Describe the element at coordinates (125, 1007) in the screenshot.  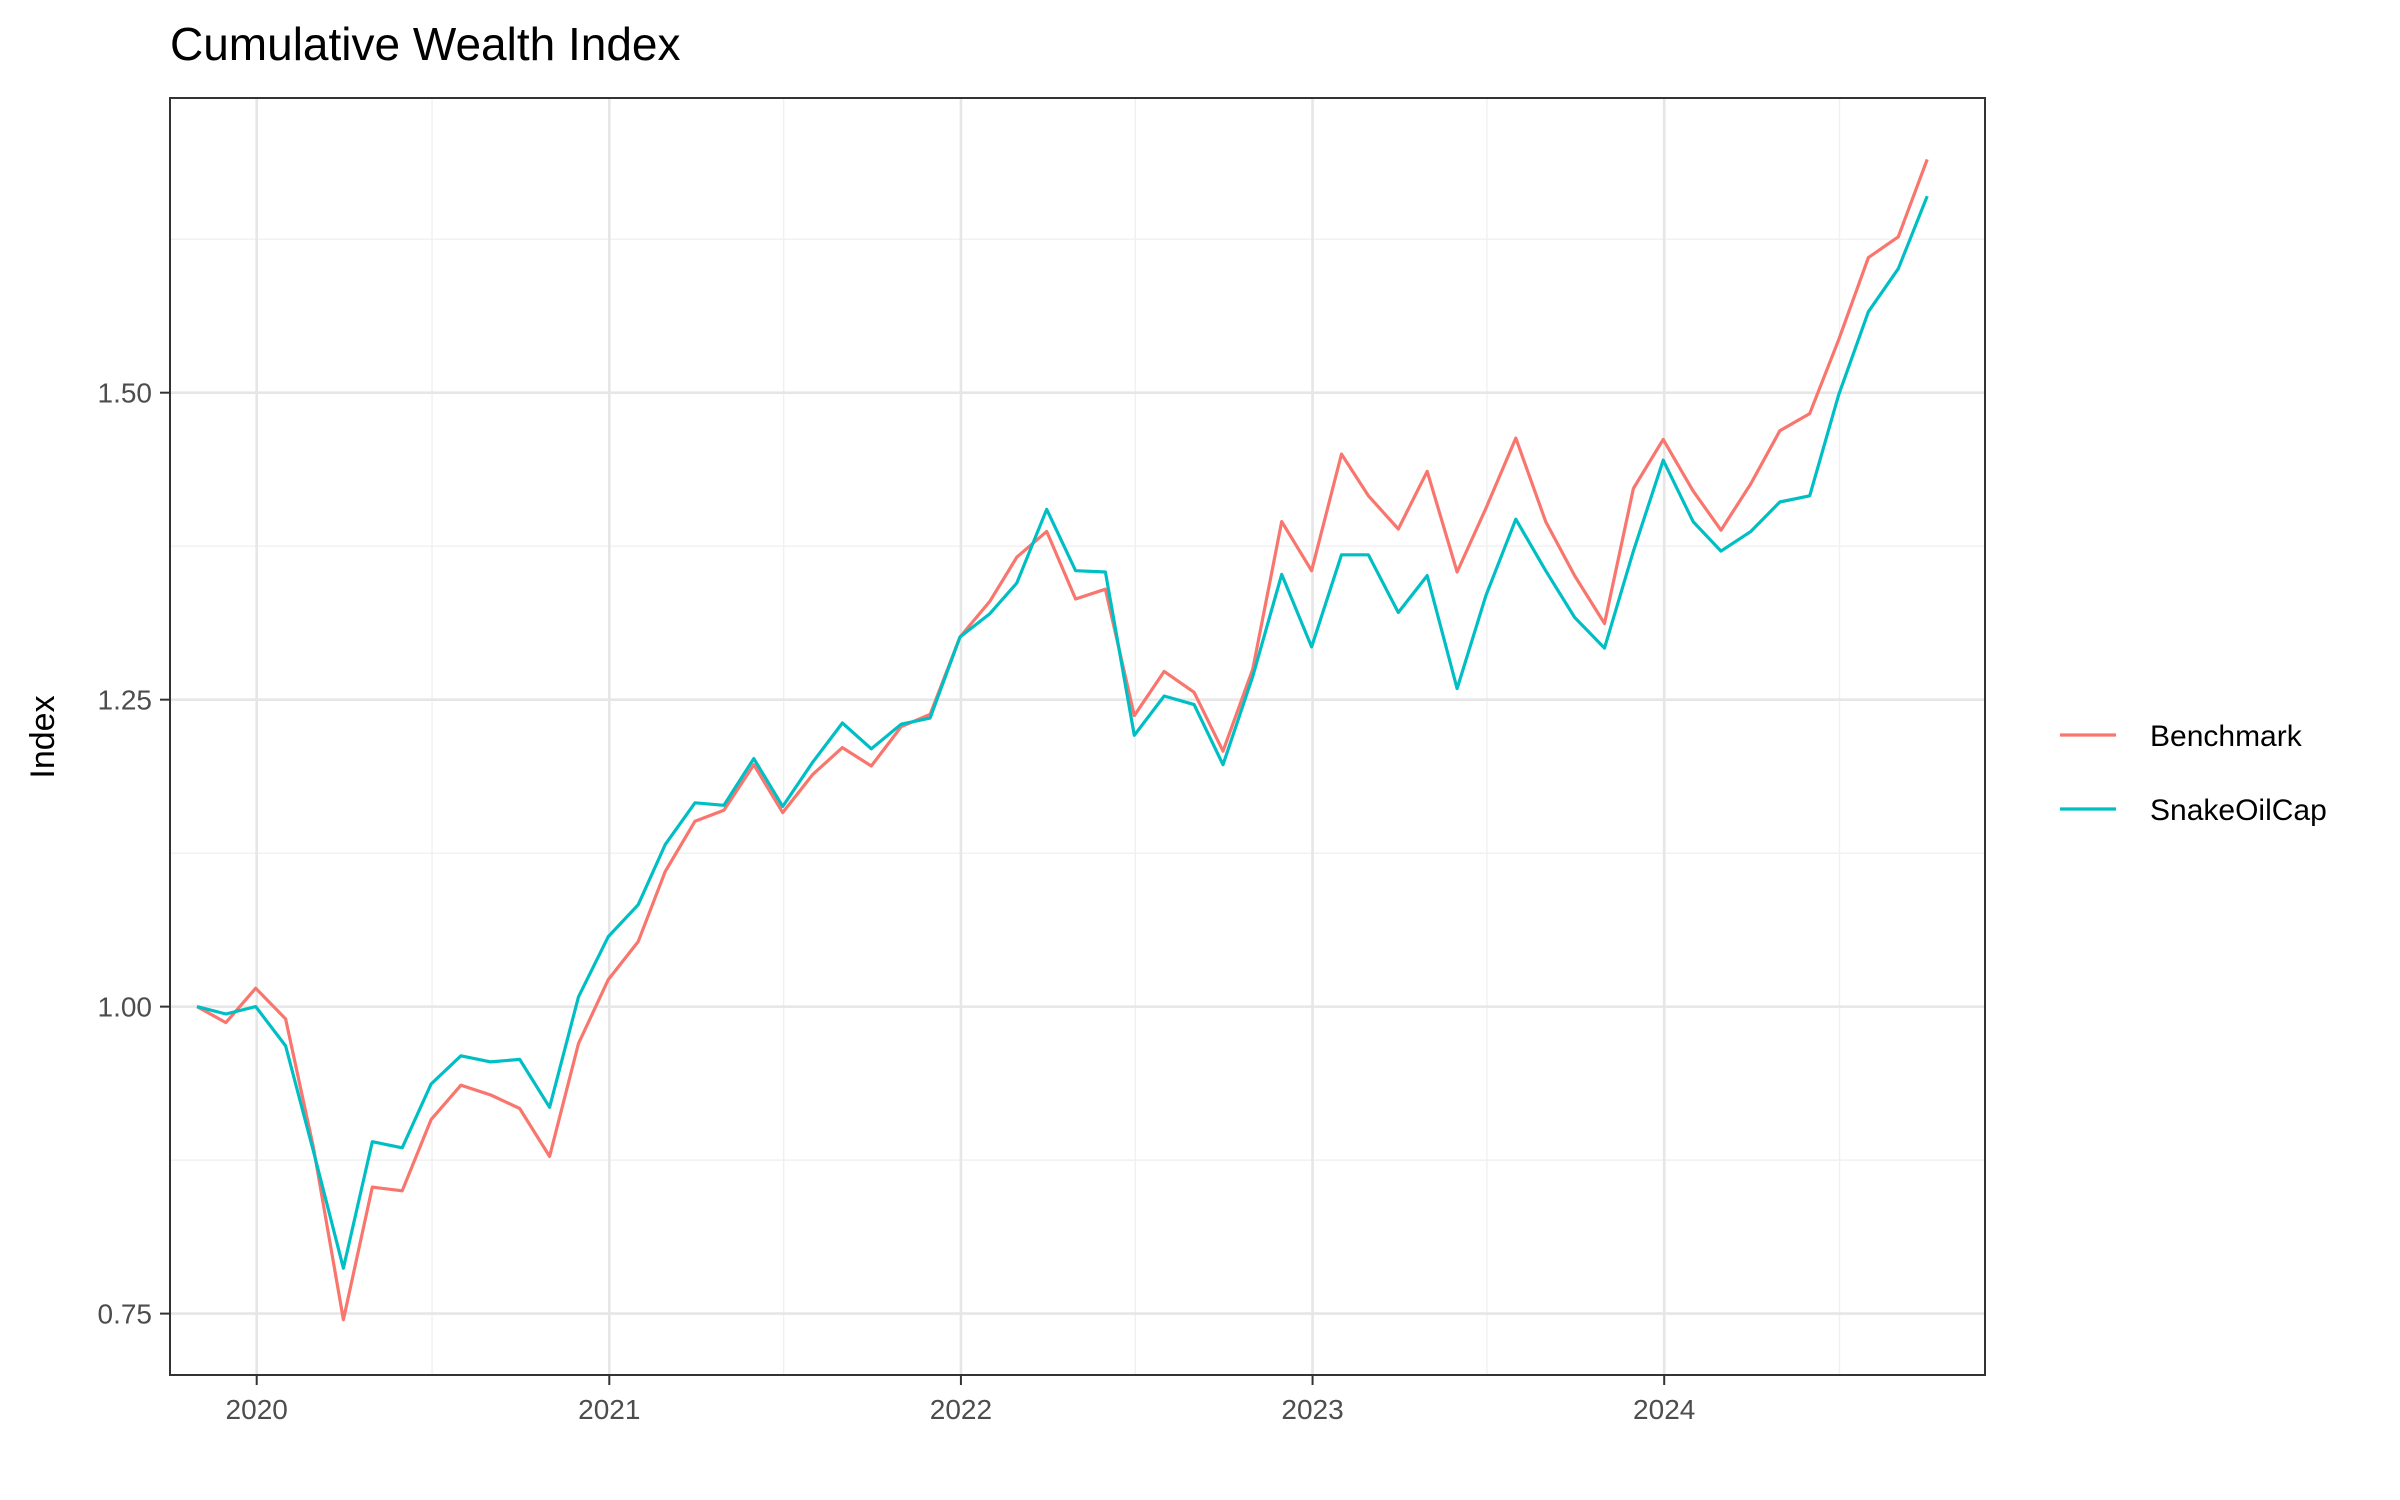
I see `y-tick-label: 1.00` at that location.